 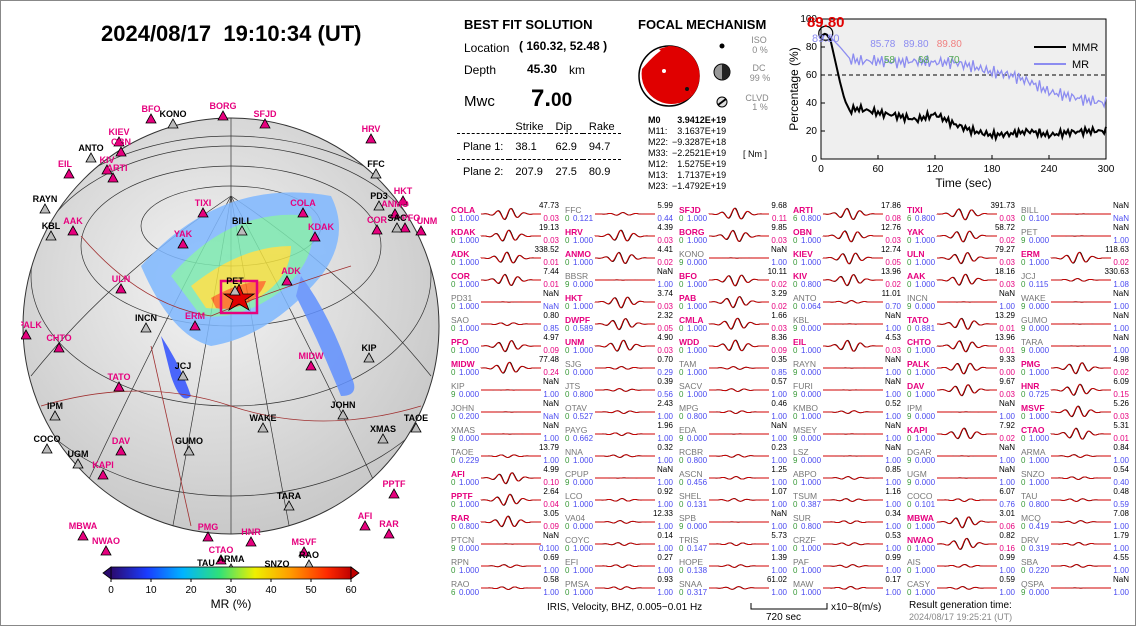 I want to click on plane2-strike: 207.9, so click(x=529, y=171).